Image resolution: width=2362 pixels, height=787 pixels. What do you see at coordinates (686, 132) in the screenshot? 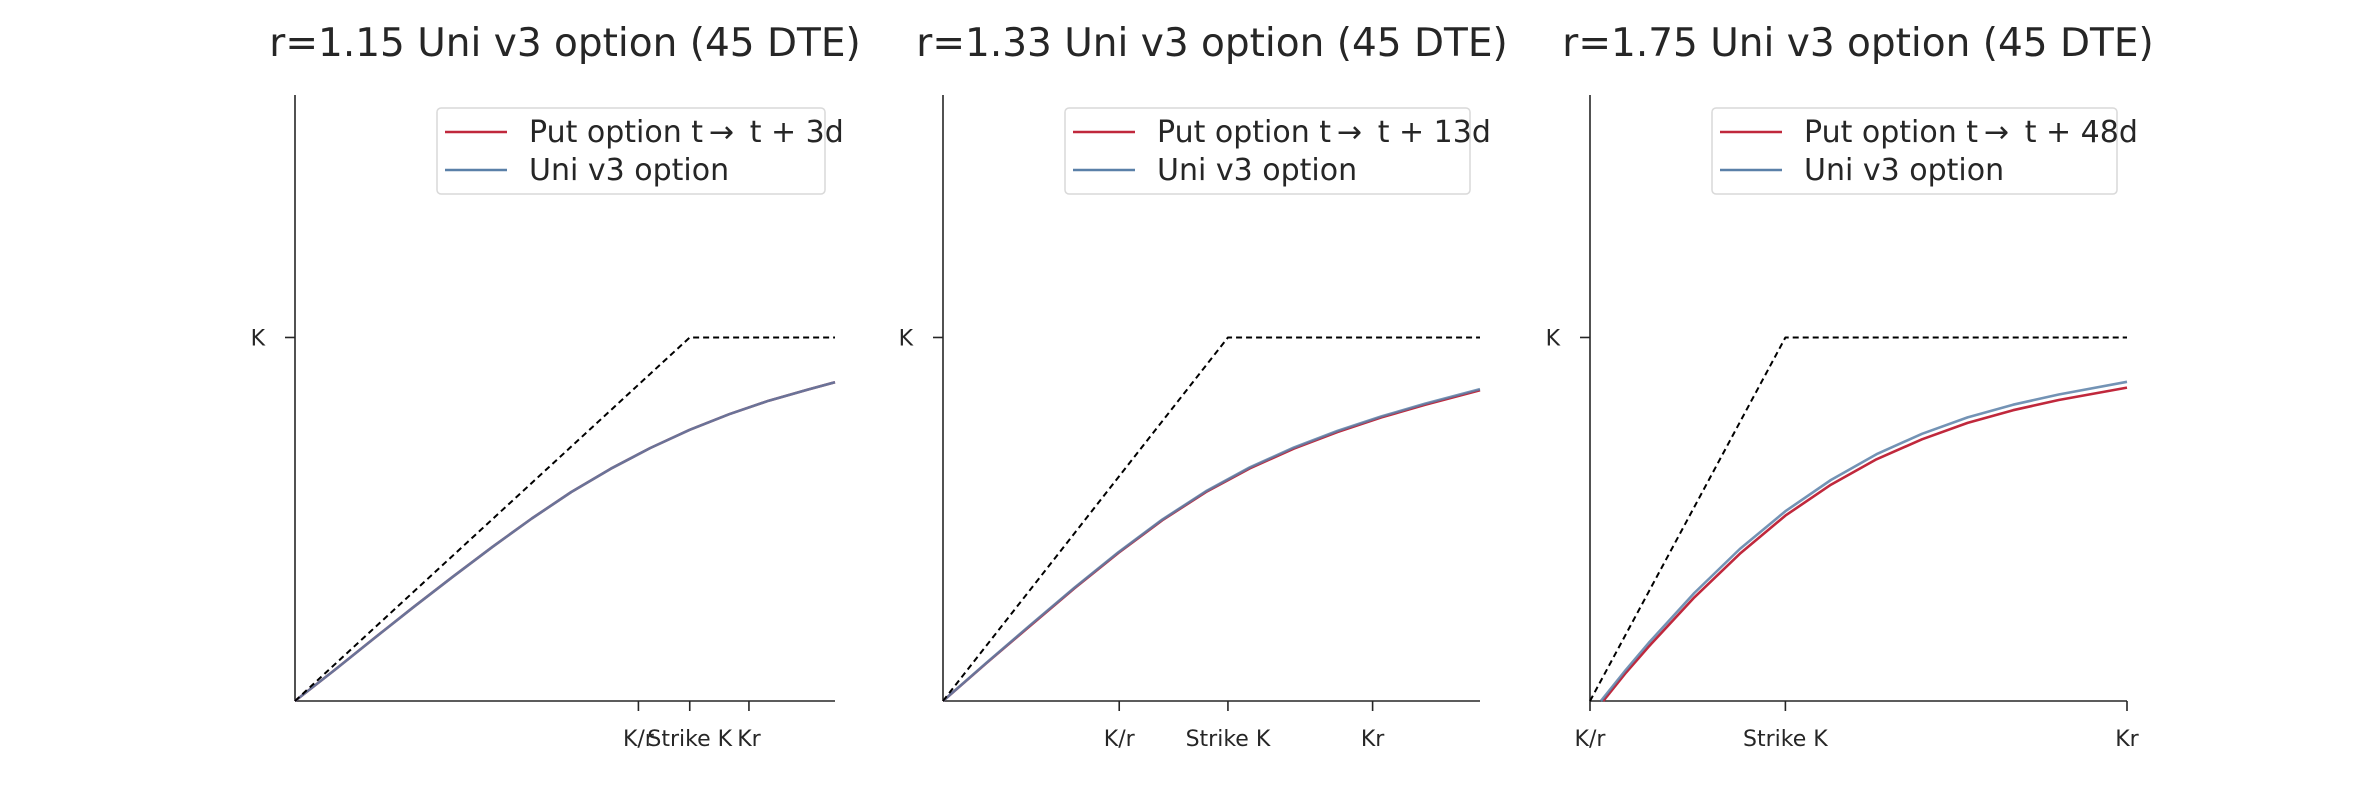
I see `legend-label: Put option t → t + 3d` at bounding box center [686, 132].